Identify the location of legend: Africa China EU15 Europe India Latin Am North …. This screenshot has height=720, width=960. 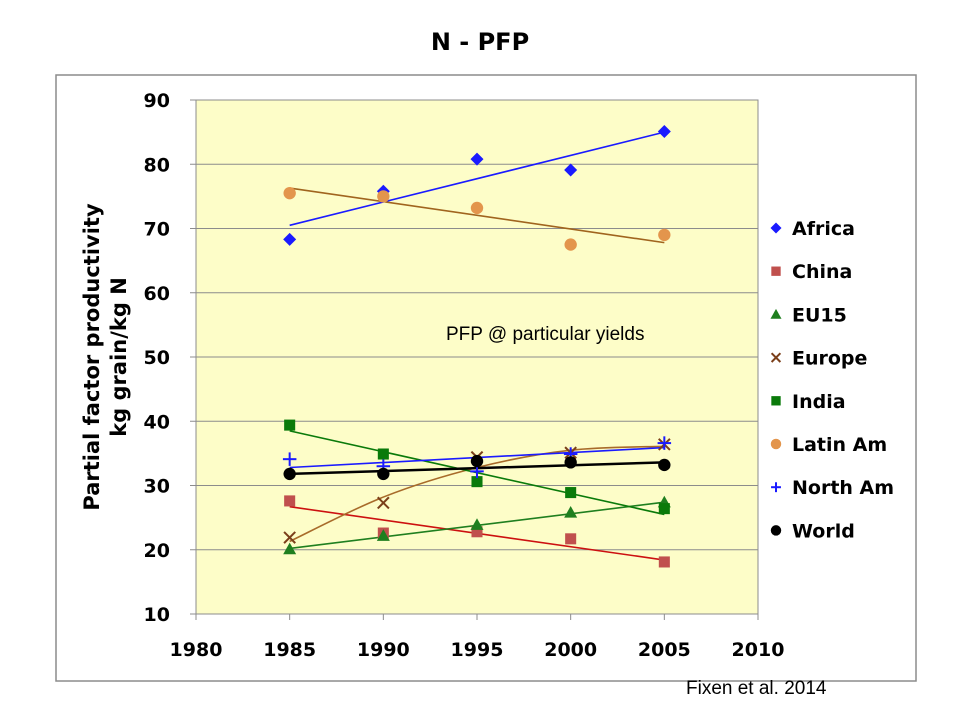
(832, 380).